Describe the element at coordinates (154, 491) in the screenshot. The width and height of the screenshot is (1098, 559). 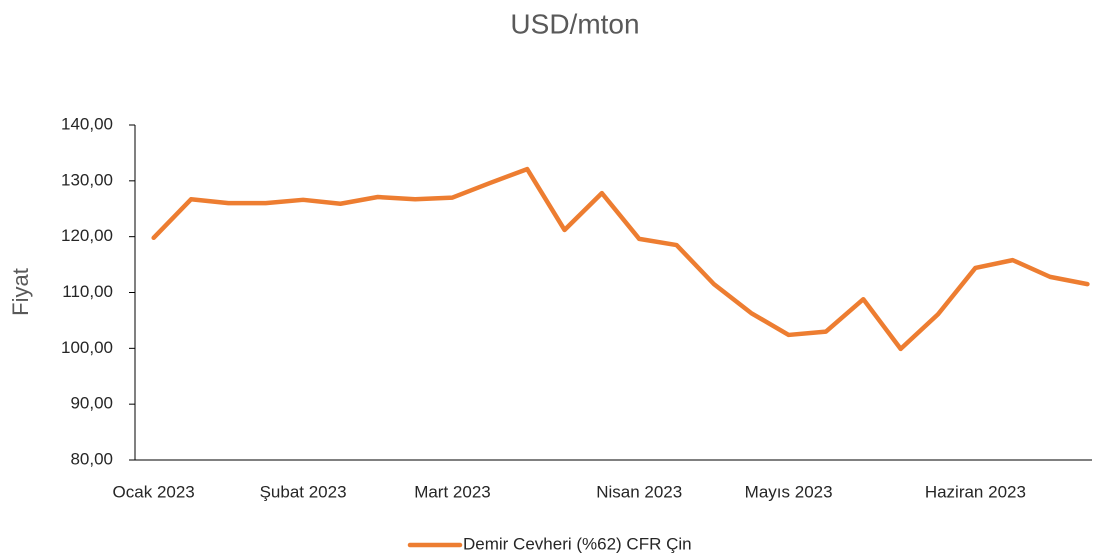
I see `x-tick-label: Ocak 2023` at that location.